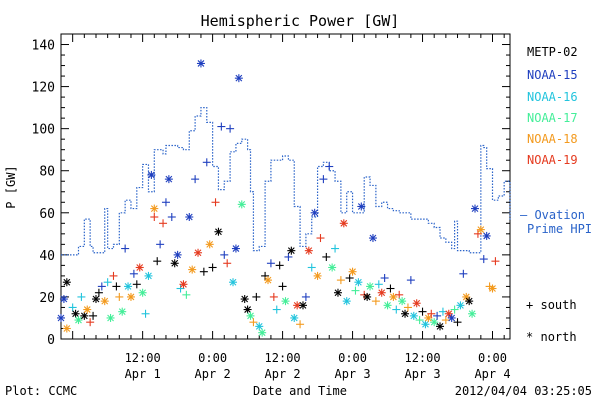 This screenshot has width=600, height=400. Describe the element at coordinates (41, 391) in the screenshot. I see `plot-credit: Plot: CCMC` at that location.